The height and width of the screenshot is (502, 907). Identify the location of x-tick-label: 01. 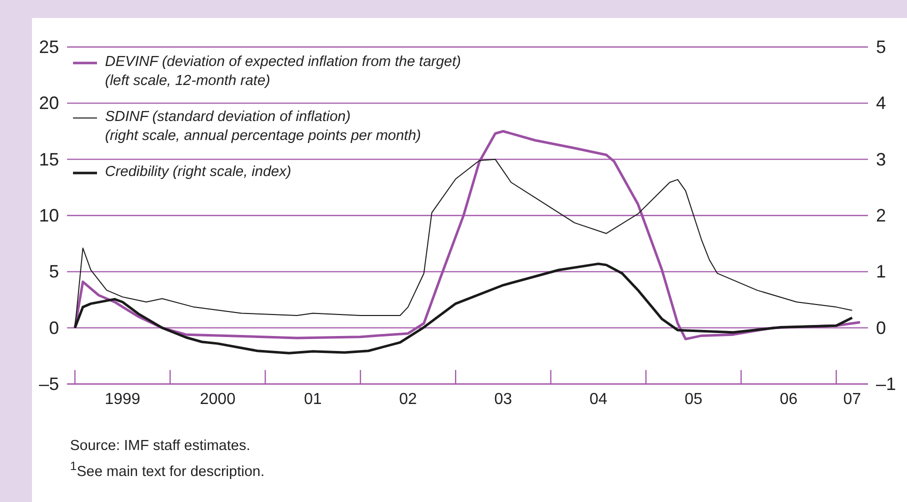
(313, 399).